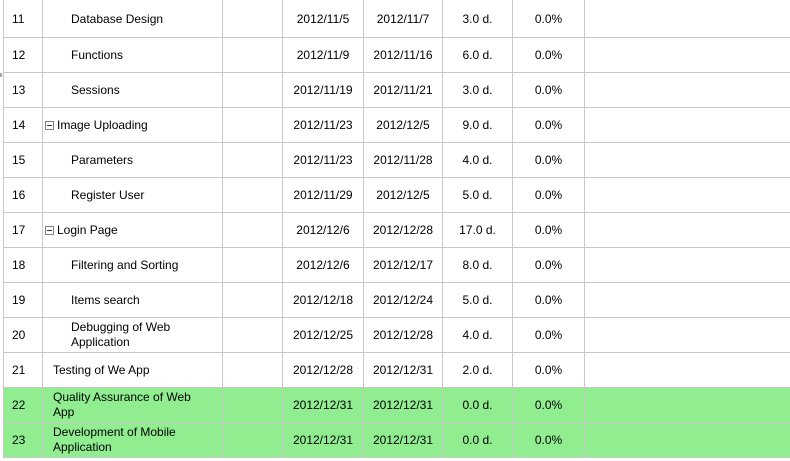 Image resolution: width=790 pixels, height=461 pixels. What do you see at coordinates (23, 265) in the screenshot?
I see `task-id: 18` at bounding box center [23, 265].